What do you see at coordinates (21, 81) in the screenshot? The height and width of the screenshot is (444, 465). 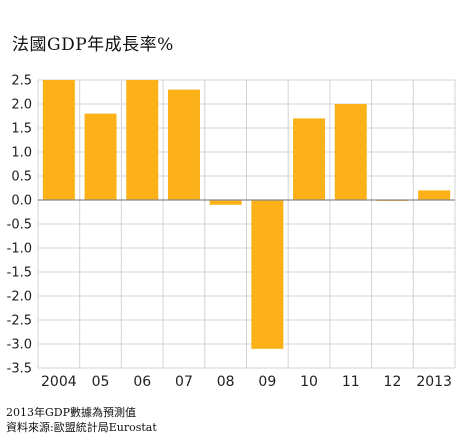 I see `y-tick-label: 2.5` at bounding box center [21, 81].